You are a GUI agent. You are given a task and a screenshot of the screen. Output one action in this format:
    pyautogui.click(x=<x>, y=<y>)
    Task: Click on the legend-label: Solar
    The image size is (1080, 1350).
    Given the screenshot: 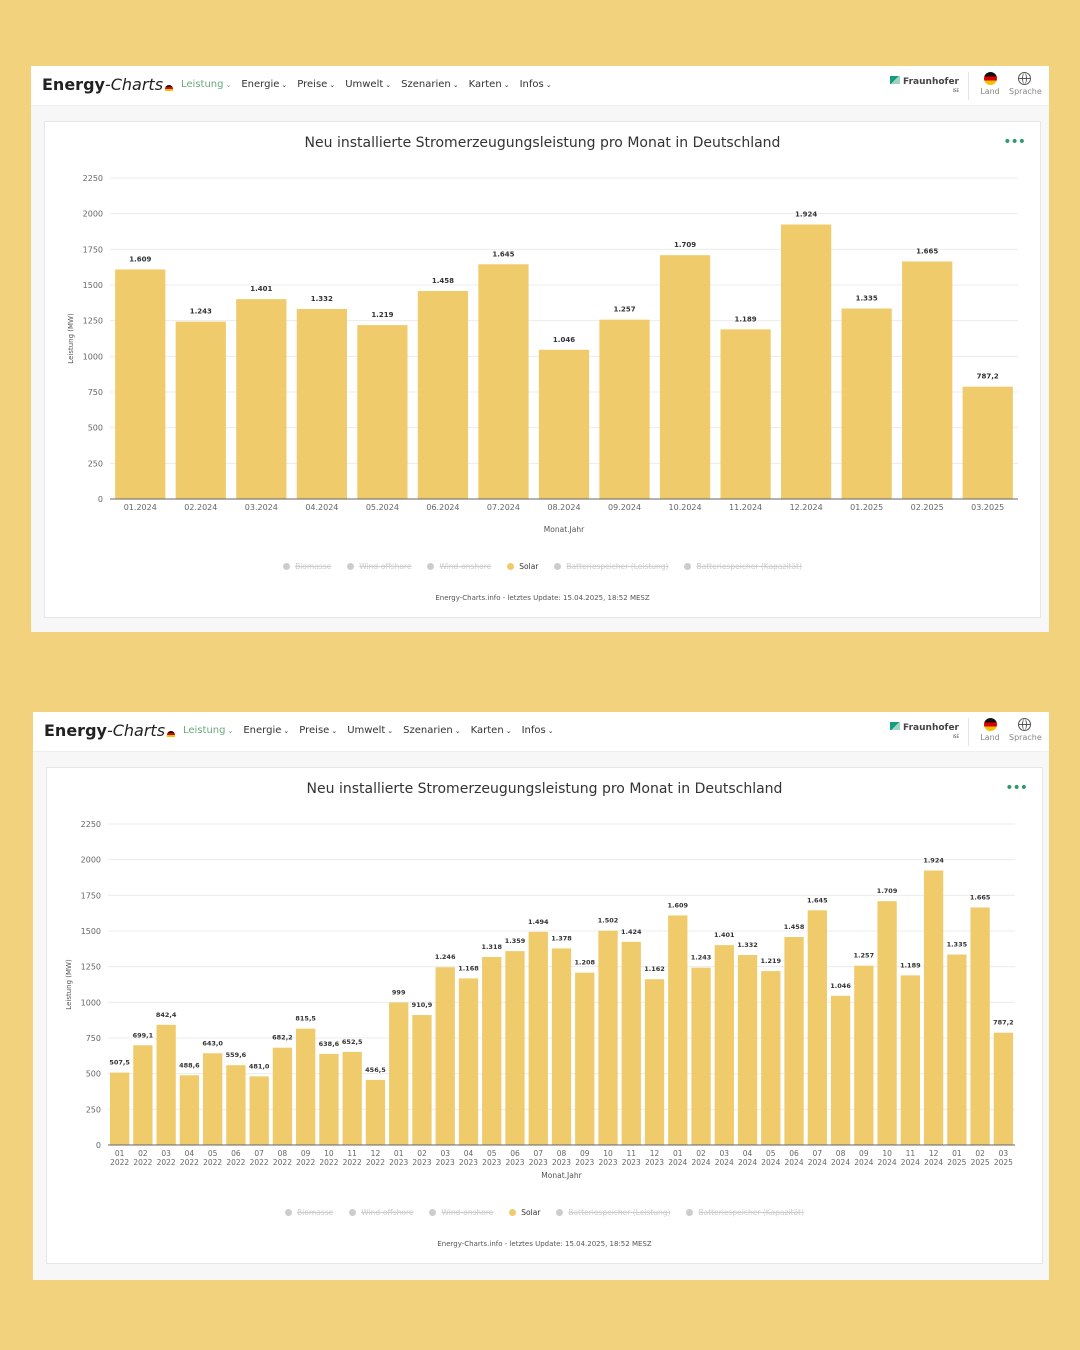 What is the action you would take?
    pyautogui.click(x=531, y=1212)
    